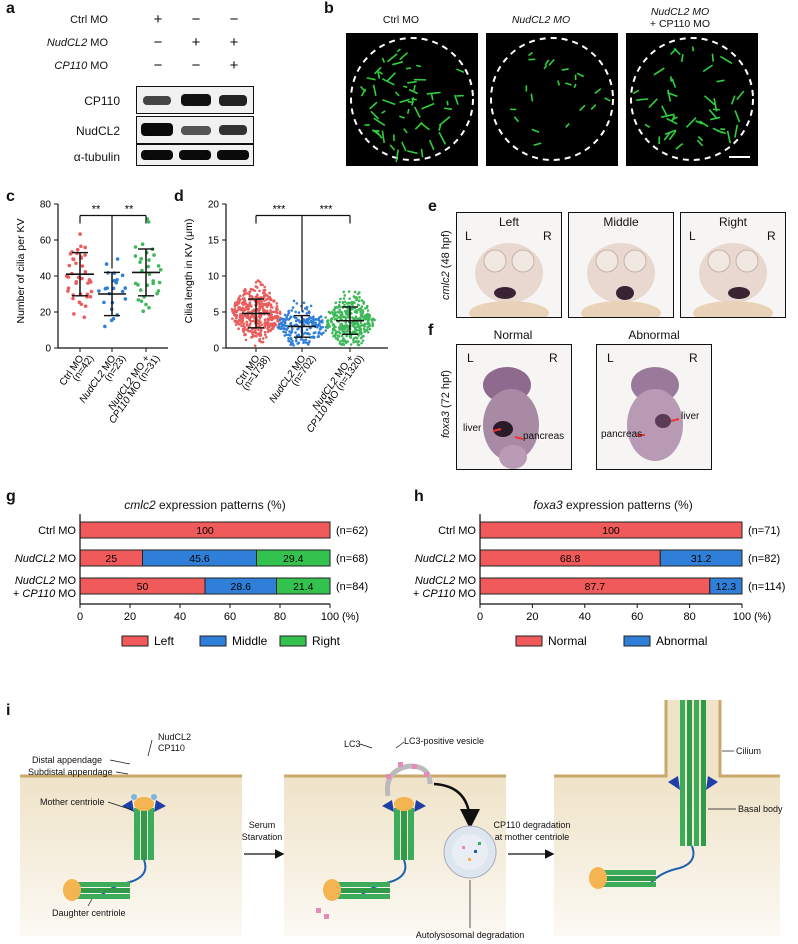 The image size is (798, 944). Describe the element at coordinates (8, 710) in the screenshot. I see `panel-label-i: i` at that location.